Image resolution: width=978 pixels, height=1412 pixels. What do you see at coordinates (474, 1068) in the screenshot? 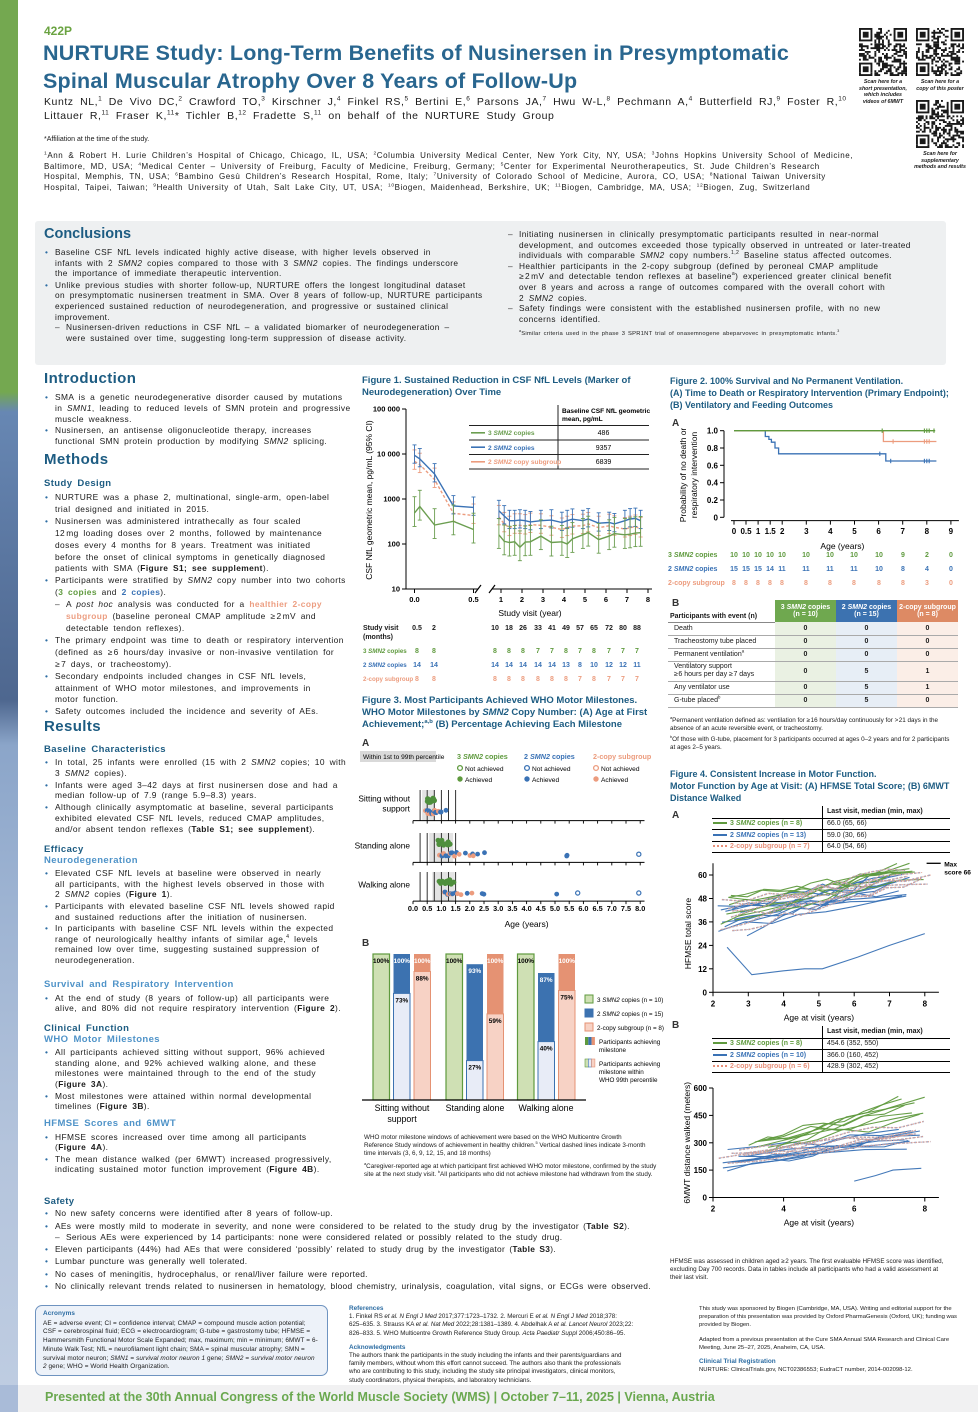
I see `svg-text: 27%` at bounding box center [474, 1068].